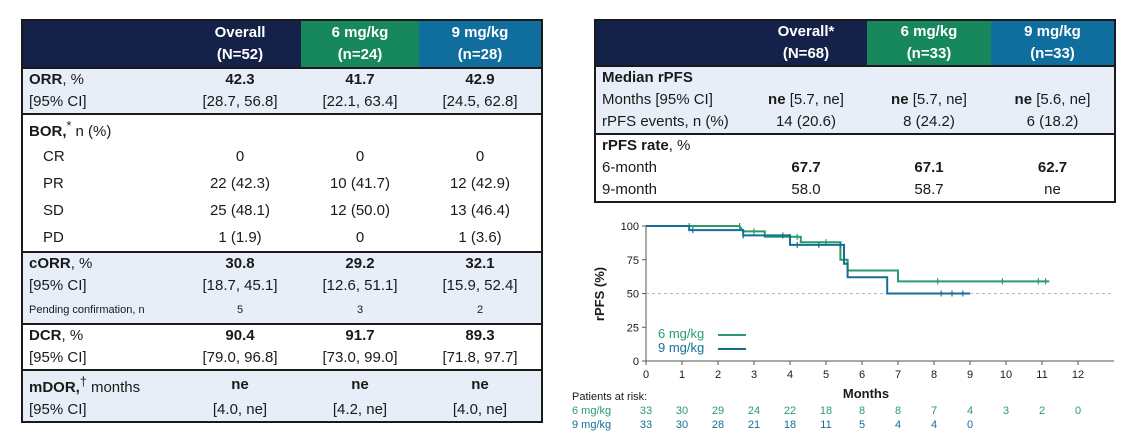 This screenshot has height=448, width=1138. Describe the element at coordinates (646, 375) in the screenshot. I see `x-tick-label: 0` at that location.